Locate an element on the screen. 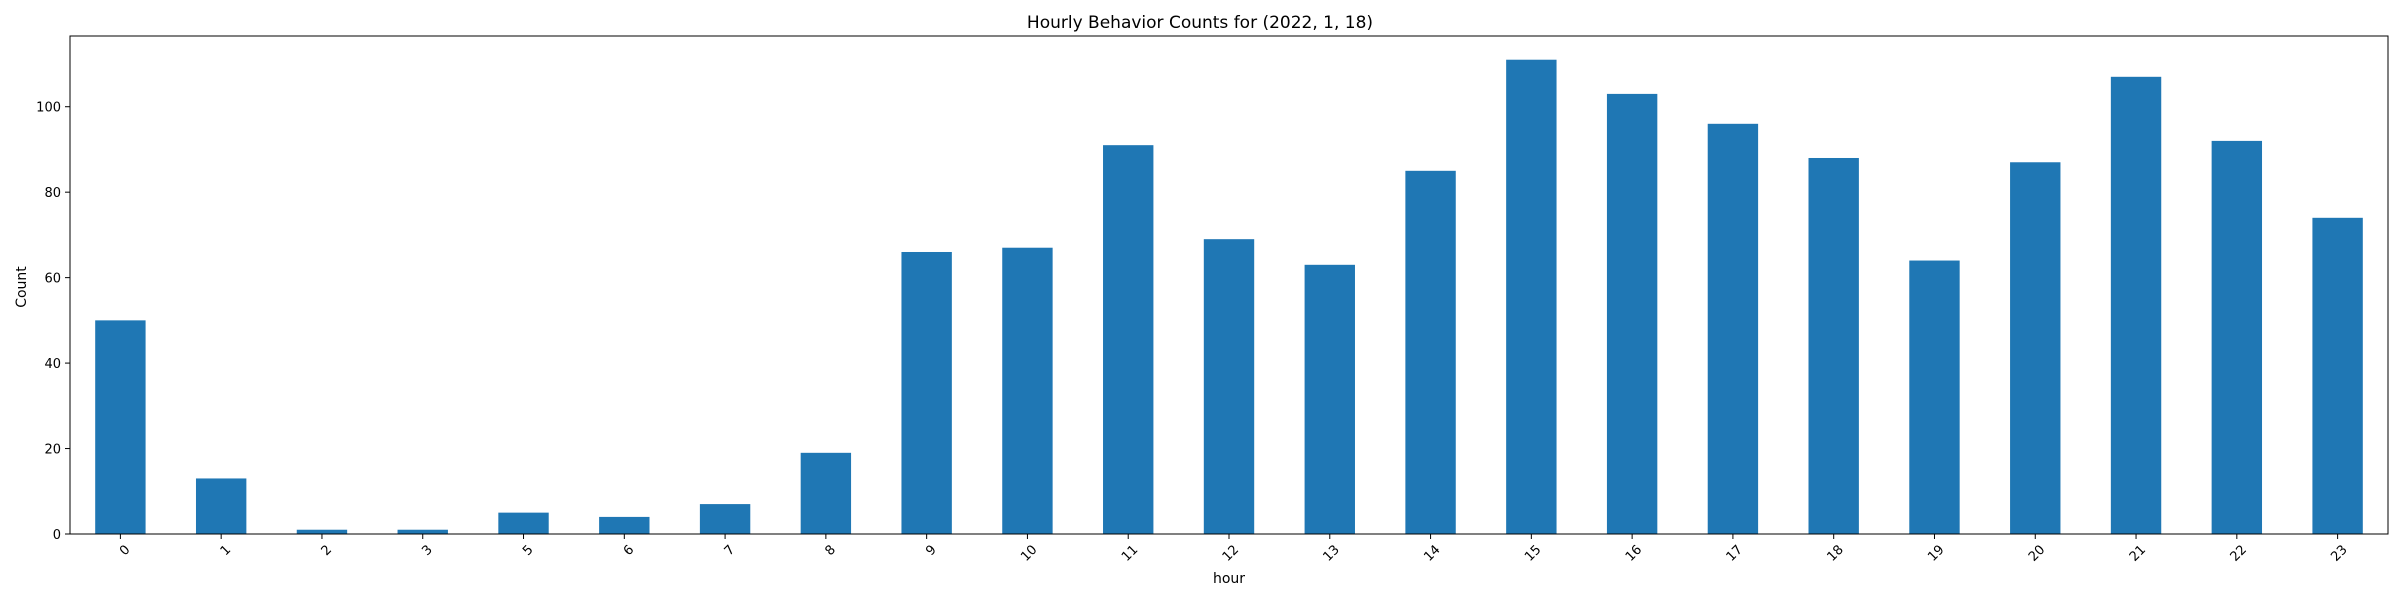  y-tick-label: 0 is located at coordinates (57, 535).